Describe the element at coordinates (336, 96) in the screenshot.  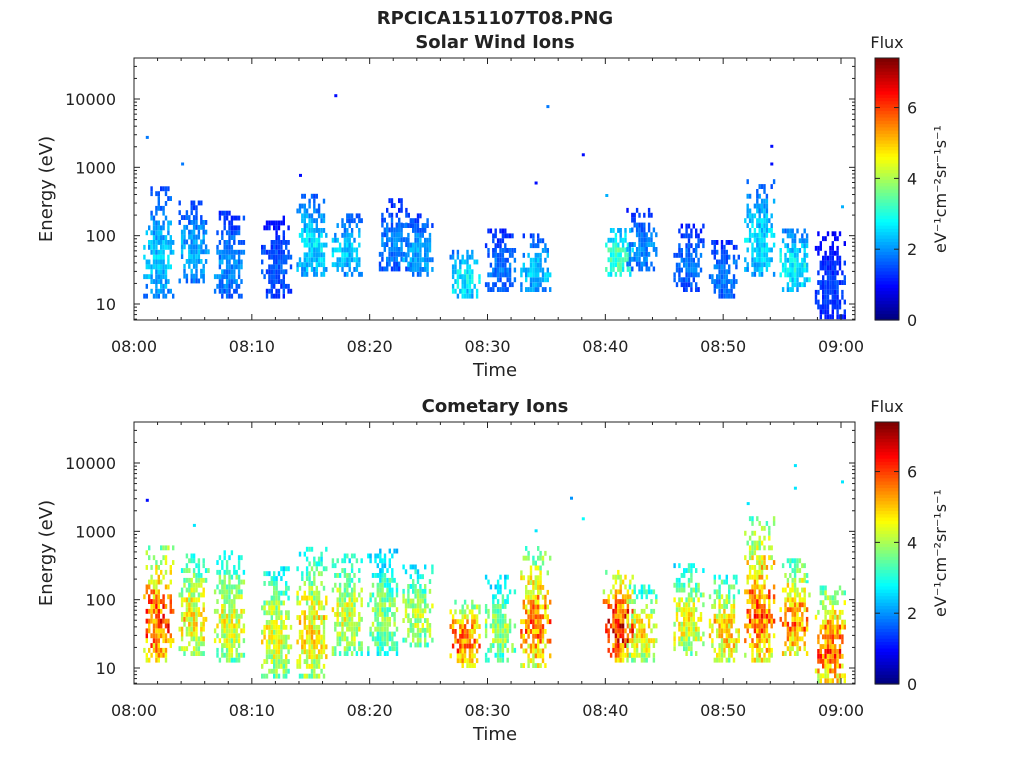
I see `flux-point` at that location.